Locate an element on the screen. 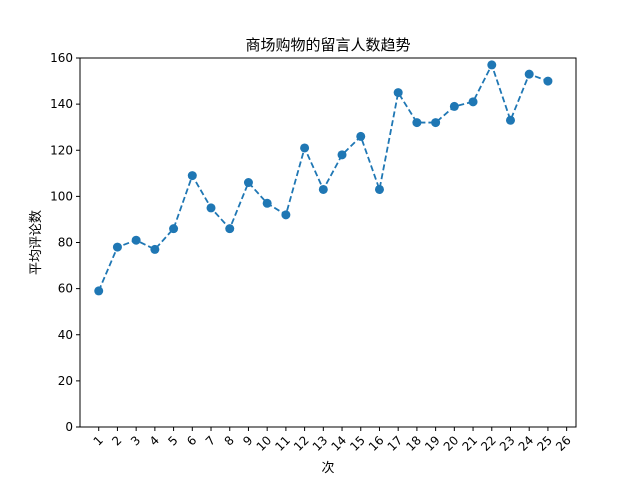  y-tick-label: 160 is located at coordinates (61, 58).